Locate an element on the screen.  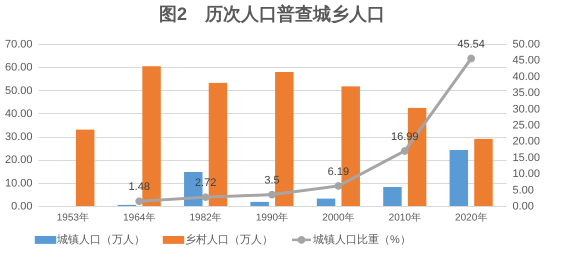
y-tick-label: 0.00 is located at coordinates (21, 206).